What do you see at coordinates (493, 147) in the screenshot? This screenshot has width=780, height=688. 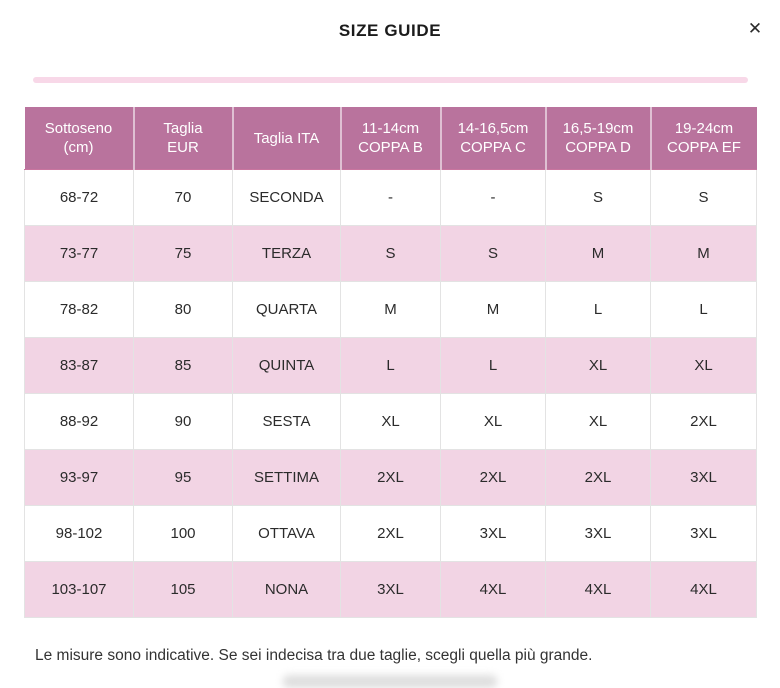 I see `column-header-line: COPPA C` at bounding box center [493, 147].